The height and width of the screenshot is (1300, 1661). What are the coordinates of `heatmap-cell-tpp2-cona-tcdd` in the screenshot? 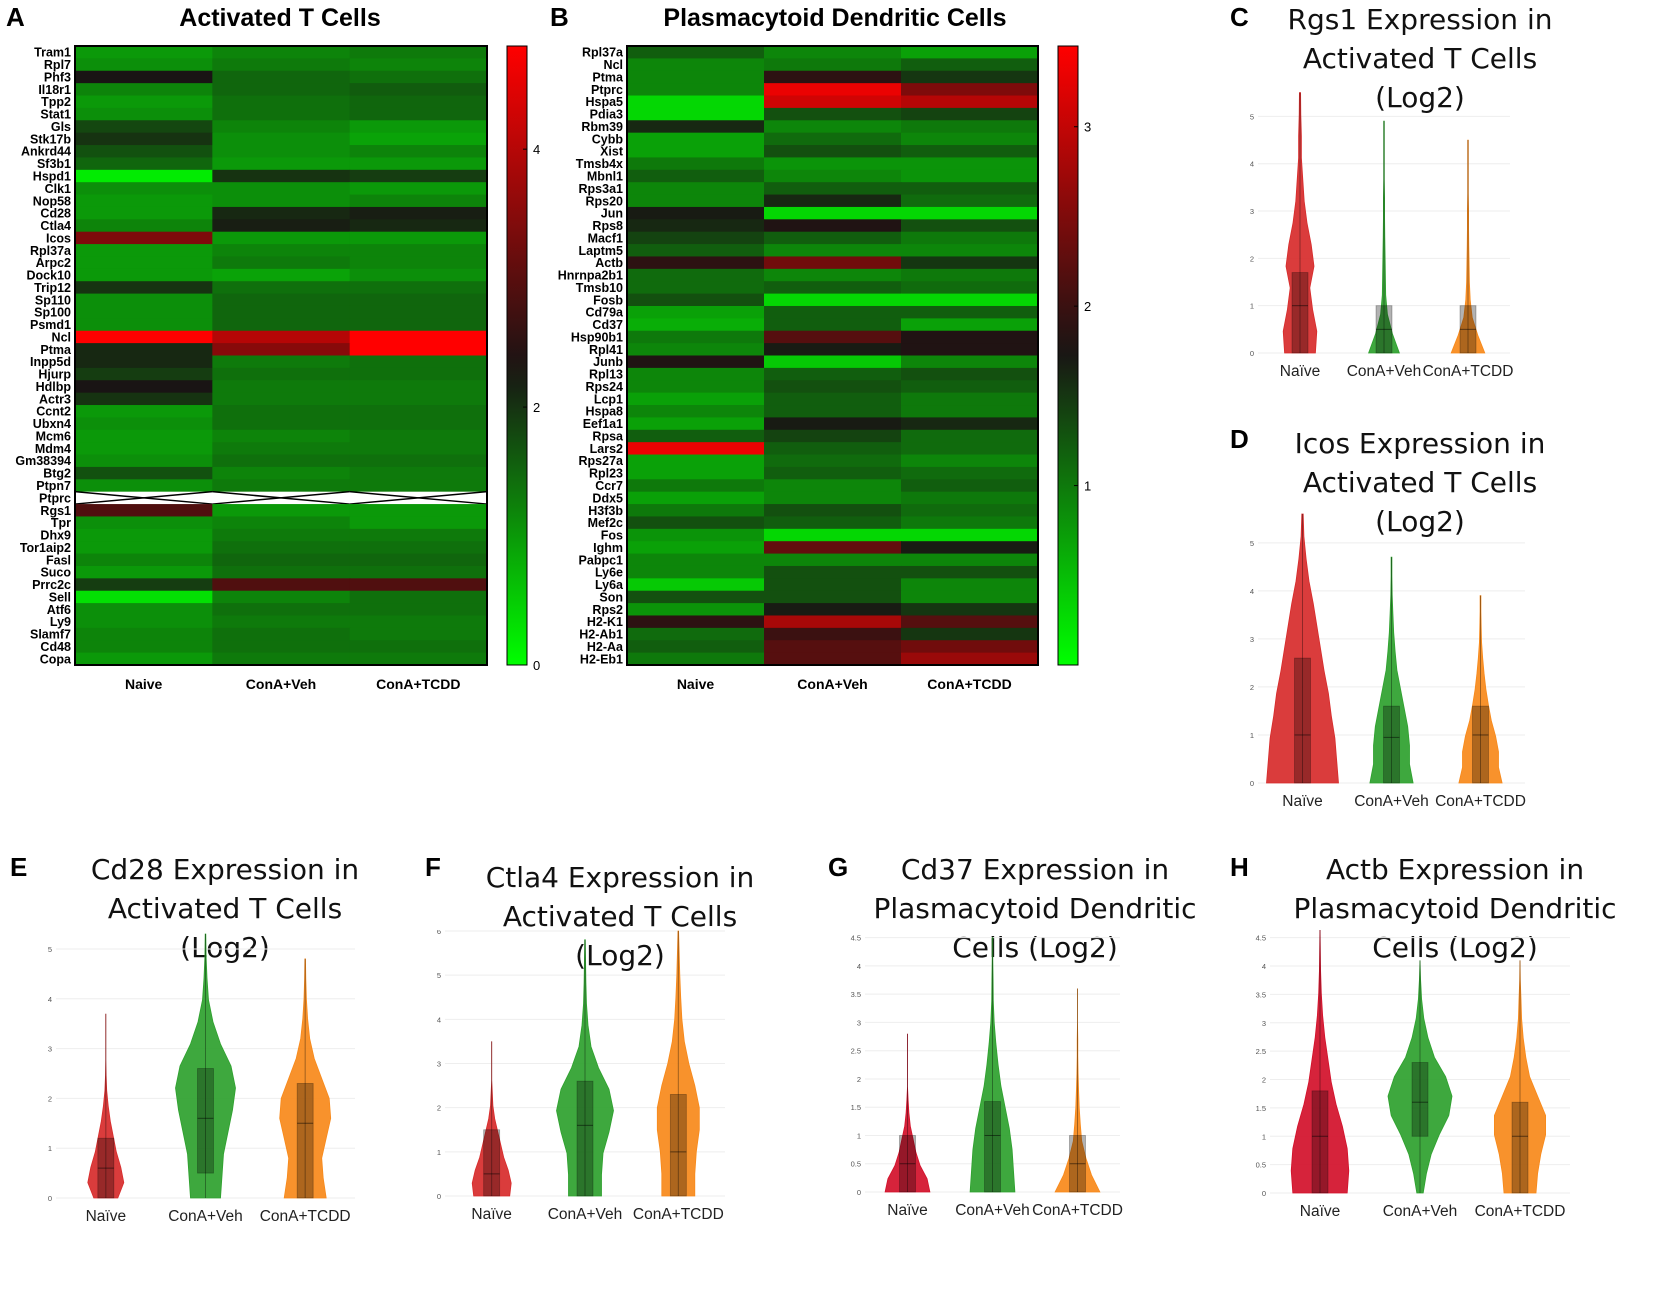 It's located at (418, 102).